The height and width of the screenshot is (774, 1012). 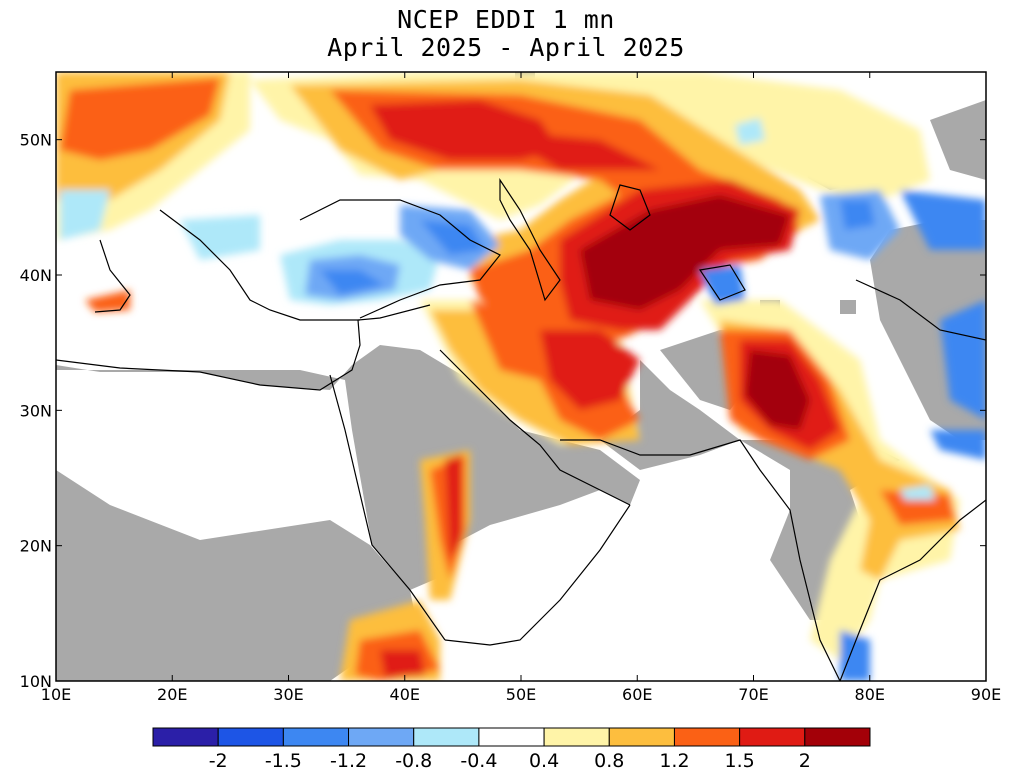 I want to click on y-tick-label: 10N, so click(x=36, y=681).